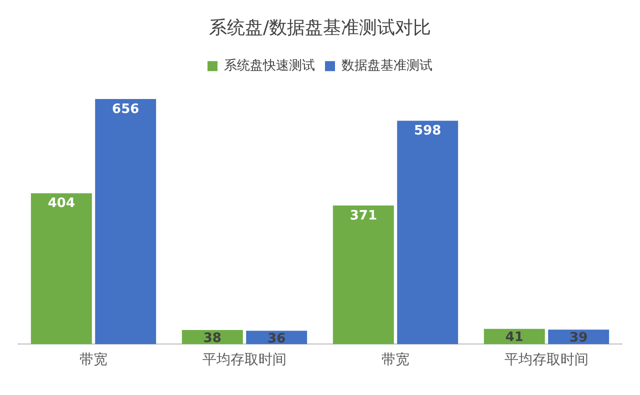 The width and height of the screenshot is (640, 395). I want to click on data-label: 371, so click(363, 216).